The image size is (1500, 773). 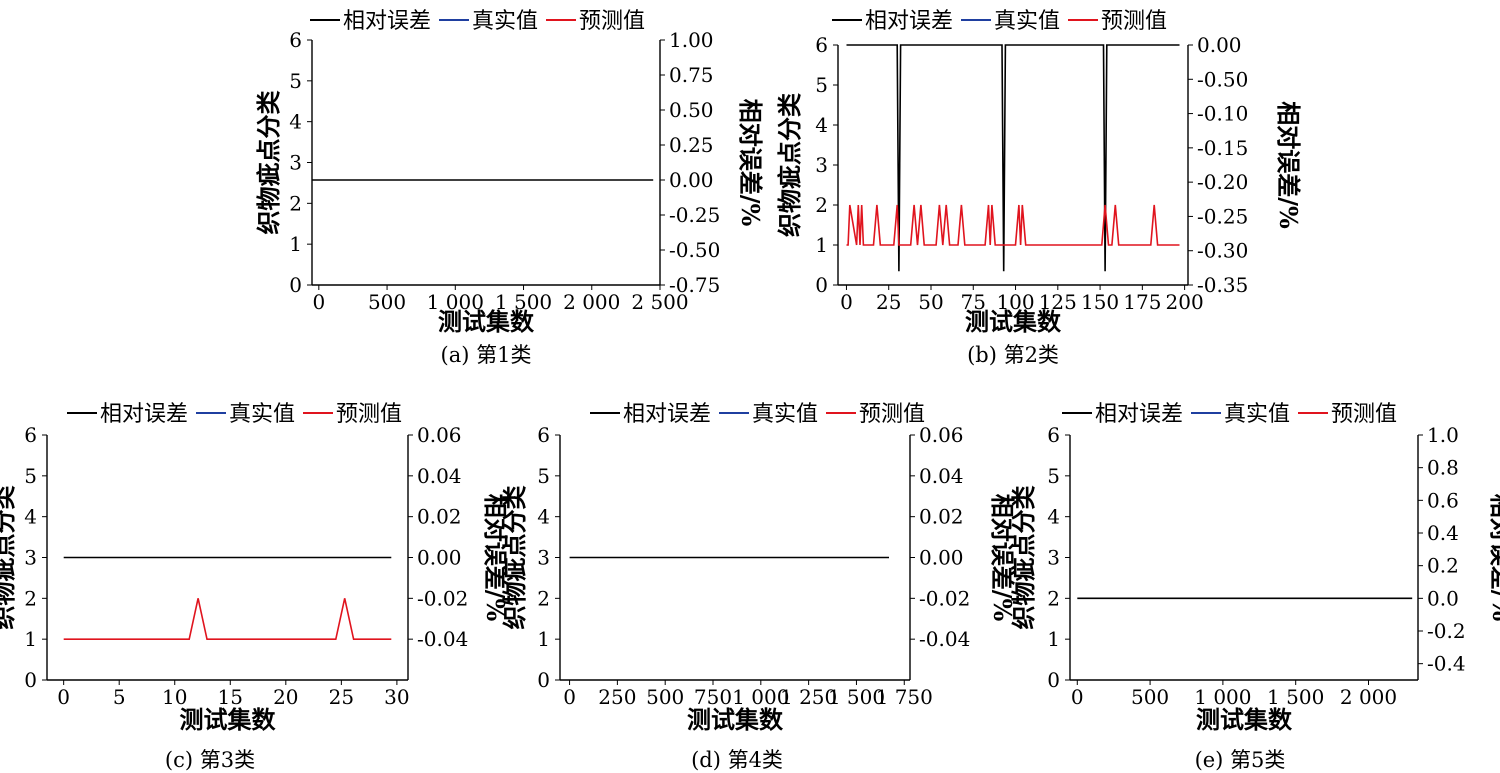 I want to click on y-right-tick-label: -0.4, so click(x=1446, y=664).